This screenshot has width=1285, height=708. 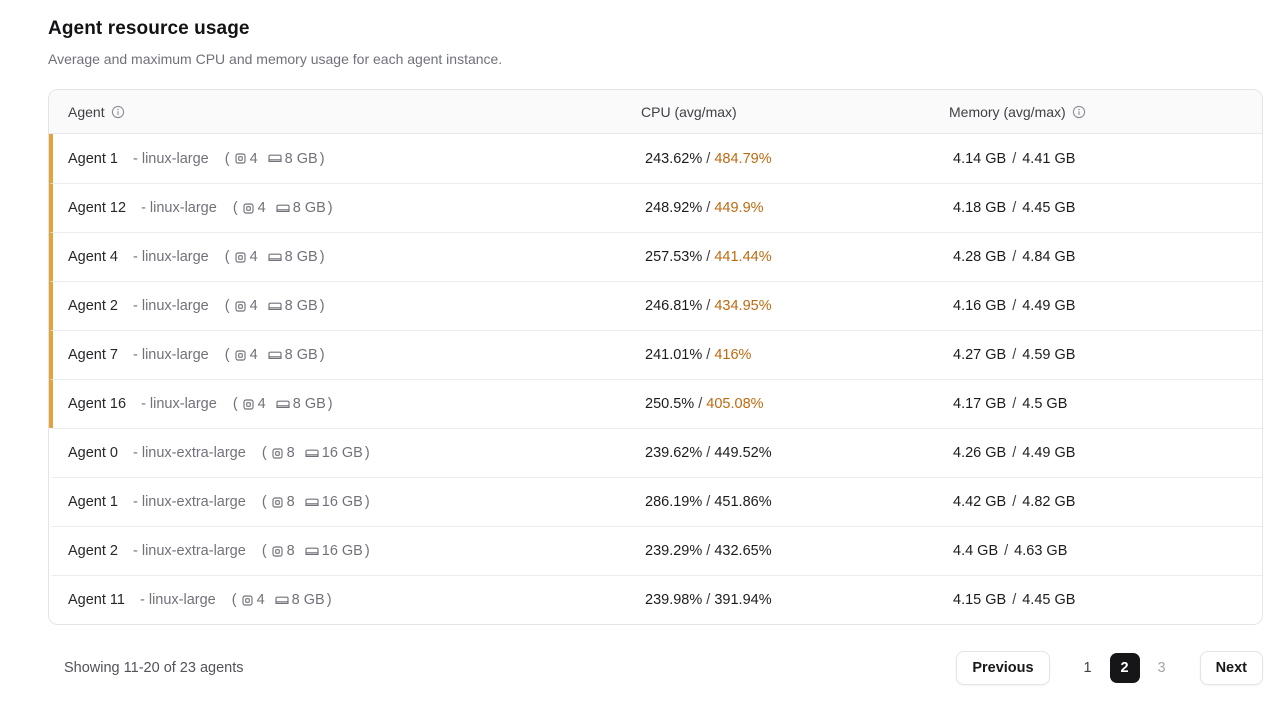 What do you see at coordinates (674, 502) in the screenshot?
I see `cpu-avg-value: 286.19%` at bounding box center [674, 502].